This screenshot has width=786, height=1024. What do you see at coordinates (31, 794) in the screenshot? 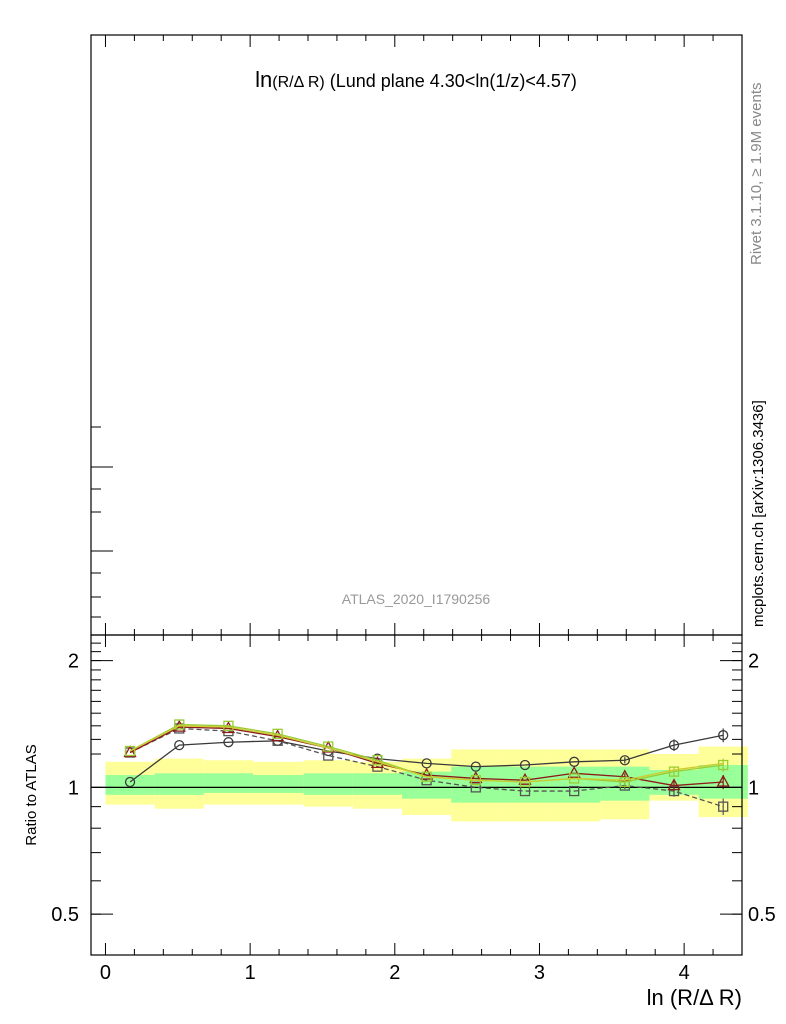
I see `y-axis-label: Ratio to ATLAS` at bounding box center [31, 794].